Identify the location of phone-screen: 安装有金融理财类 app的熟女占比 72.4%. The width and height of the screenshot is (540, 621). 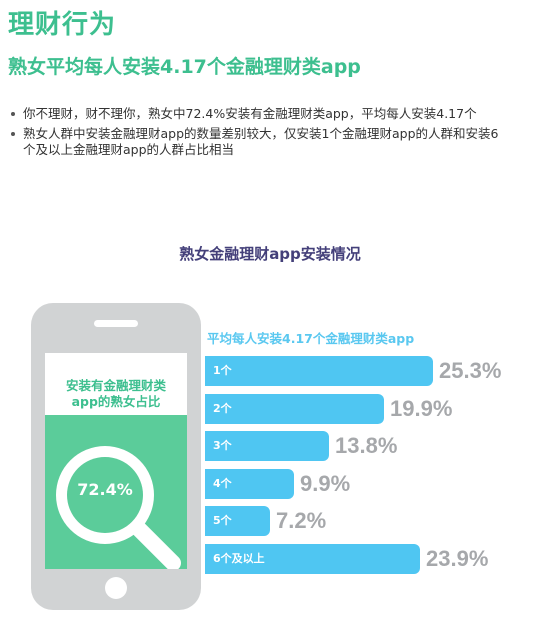
(116, 461).